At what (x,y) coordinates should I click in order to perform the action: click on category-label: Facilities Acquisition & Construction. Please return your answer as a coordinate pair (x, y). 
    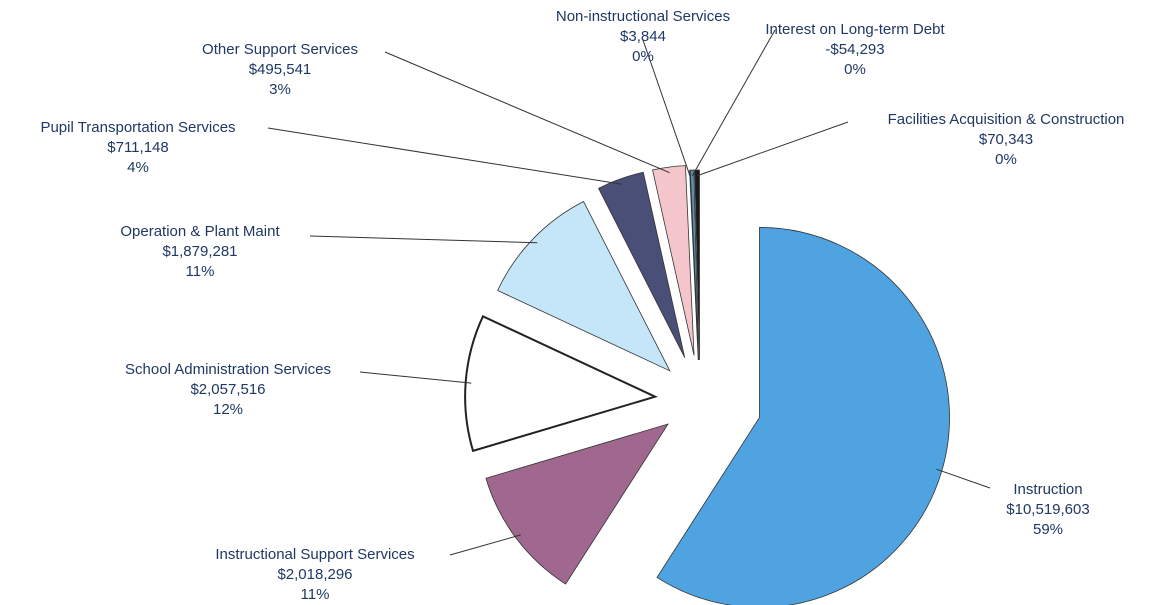
    Looking at the image, I should click on (1006, 119).